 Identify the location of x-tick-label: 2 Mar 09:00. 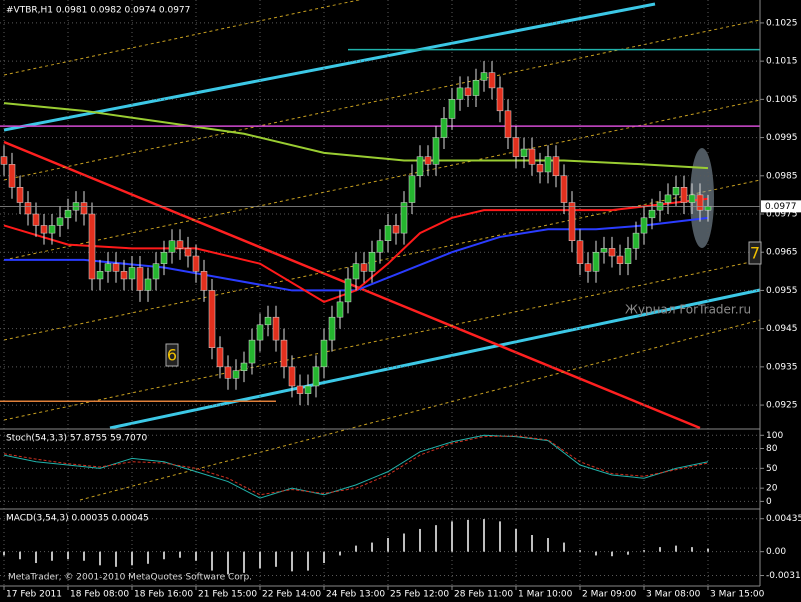
(609, 595).